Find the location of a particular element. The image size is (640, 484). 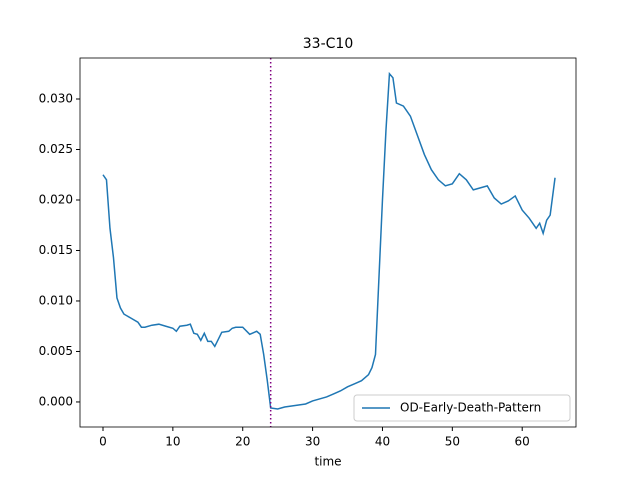

x-tick-label: 60 is located at coordinates (522, 442).